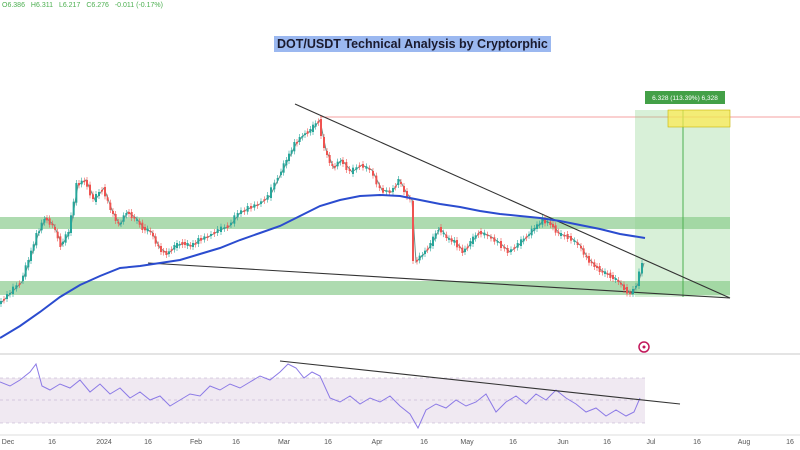  I want to click on x-tick-label: 2024, so click(104, 442).